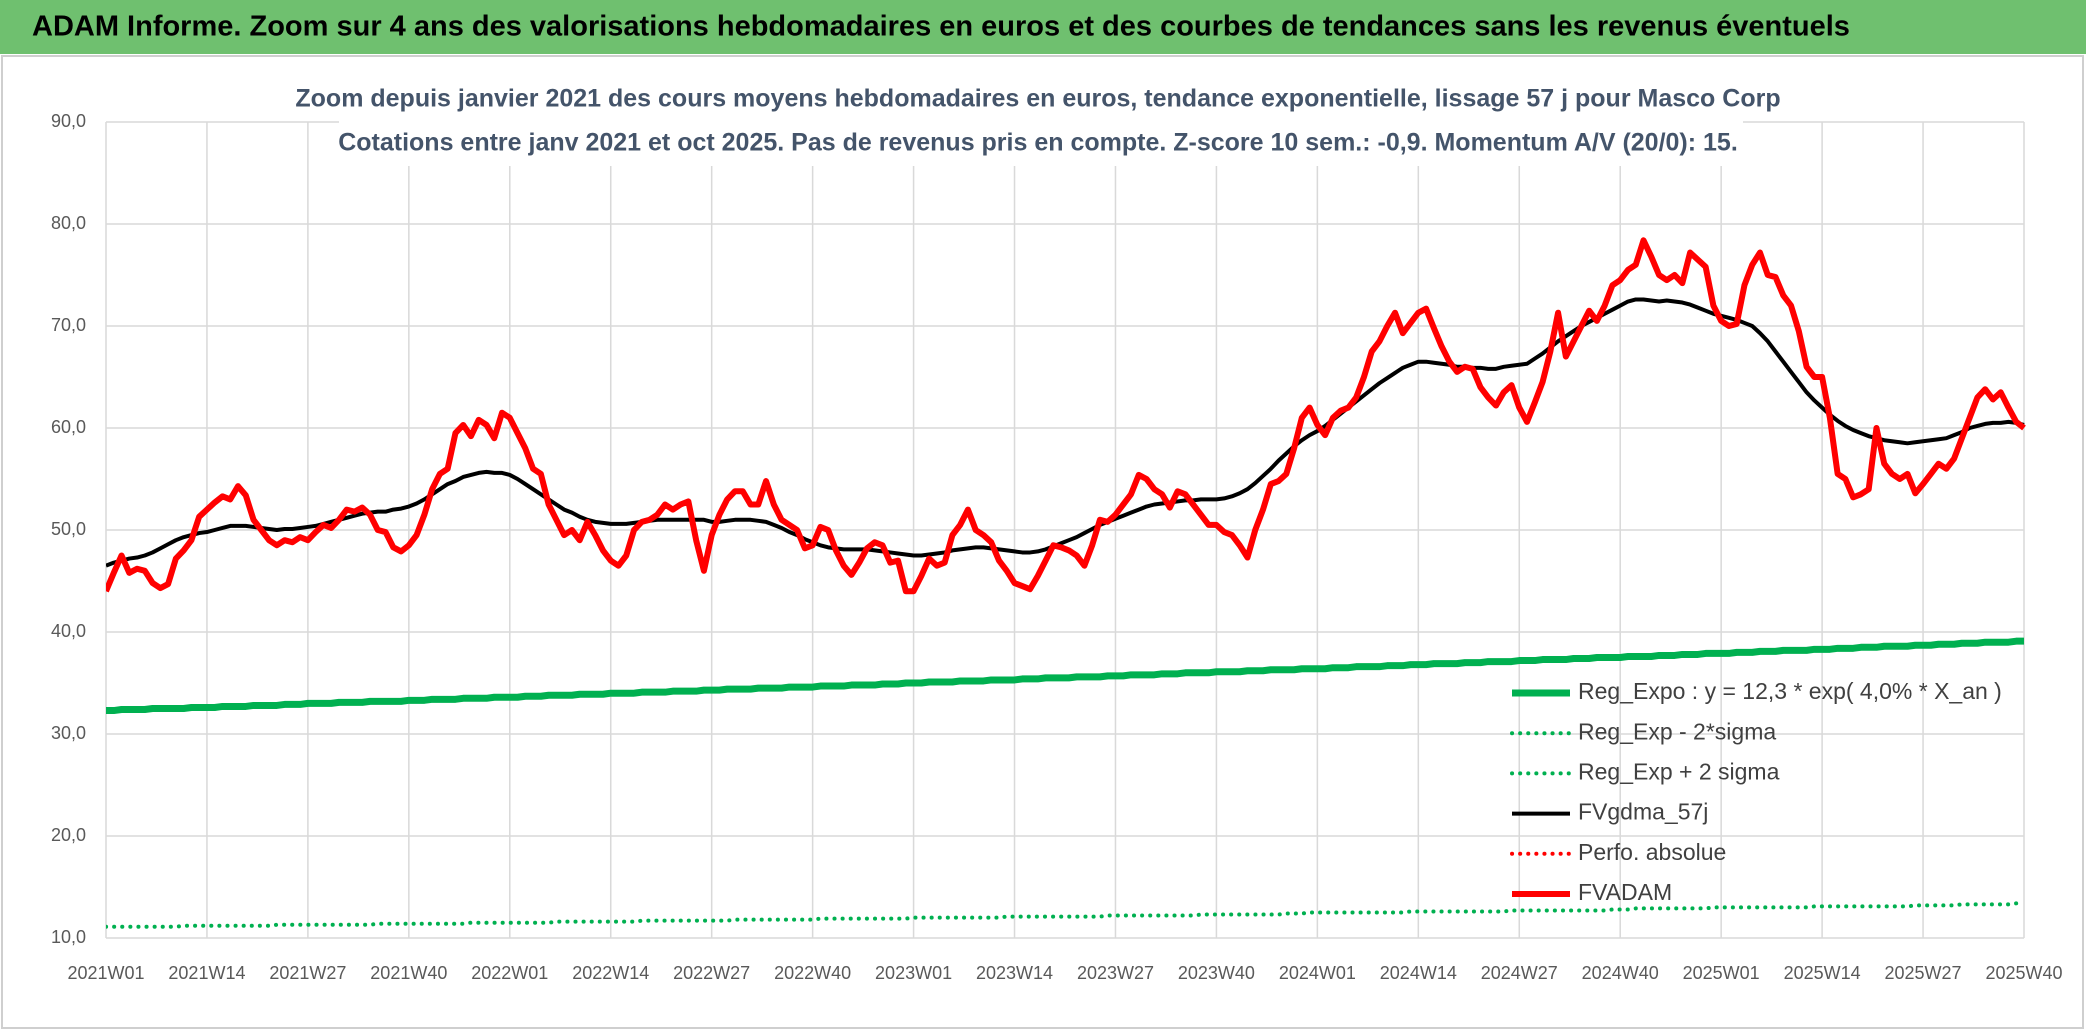 The height and width of the screenshot is (1031, 2086). Describe the element at coordinates (913, 973) in the screenshot. I see `x-tick-label: 2023W01` at that location.